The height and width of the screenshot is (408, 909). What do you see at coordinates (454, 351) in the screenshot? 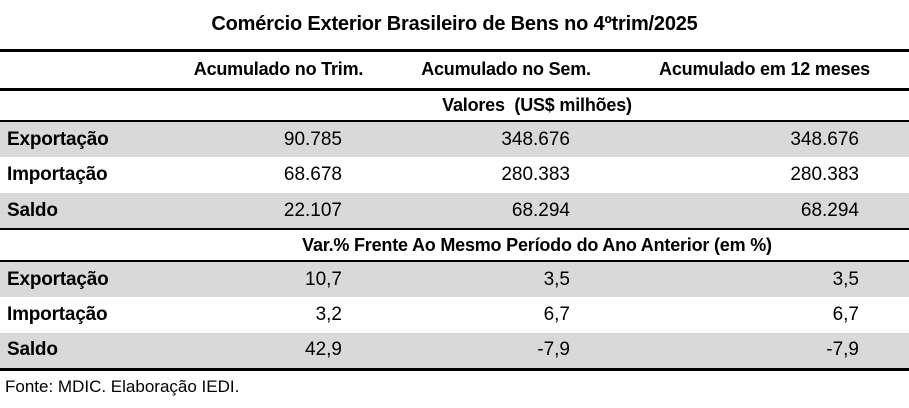
I see `table-row-variation-saldo: Saldo 42,9 -7,9 -7,9` at bounding box center [454, 351].